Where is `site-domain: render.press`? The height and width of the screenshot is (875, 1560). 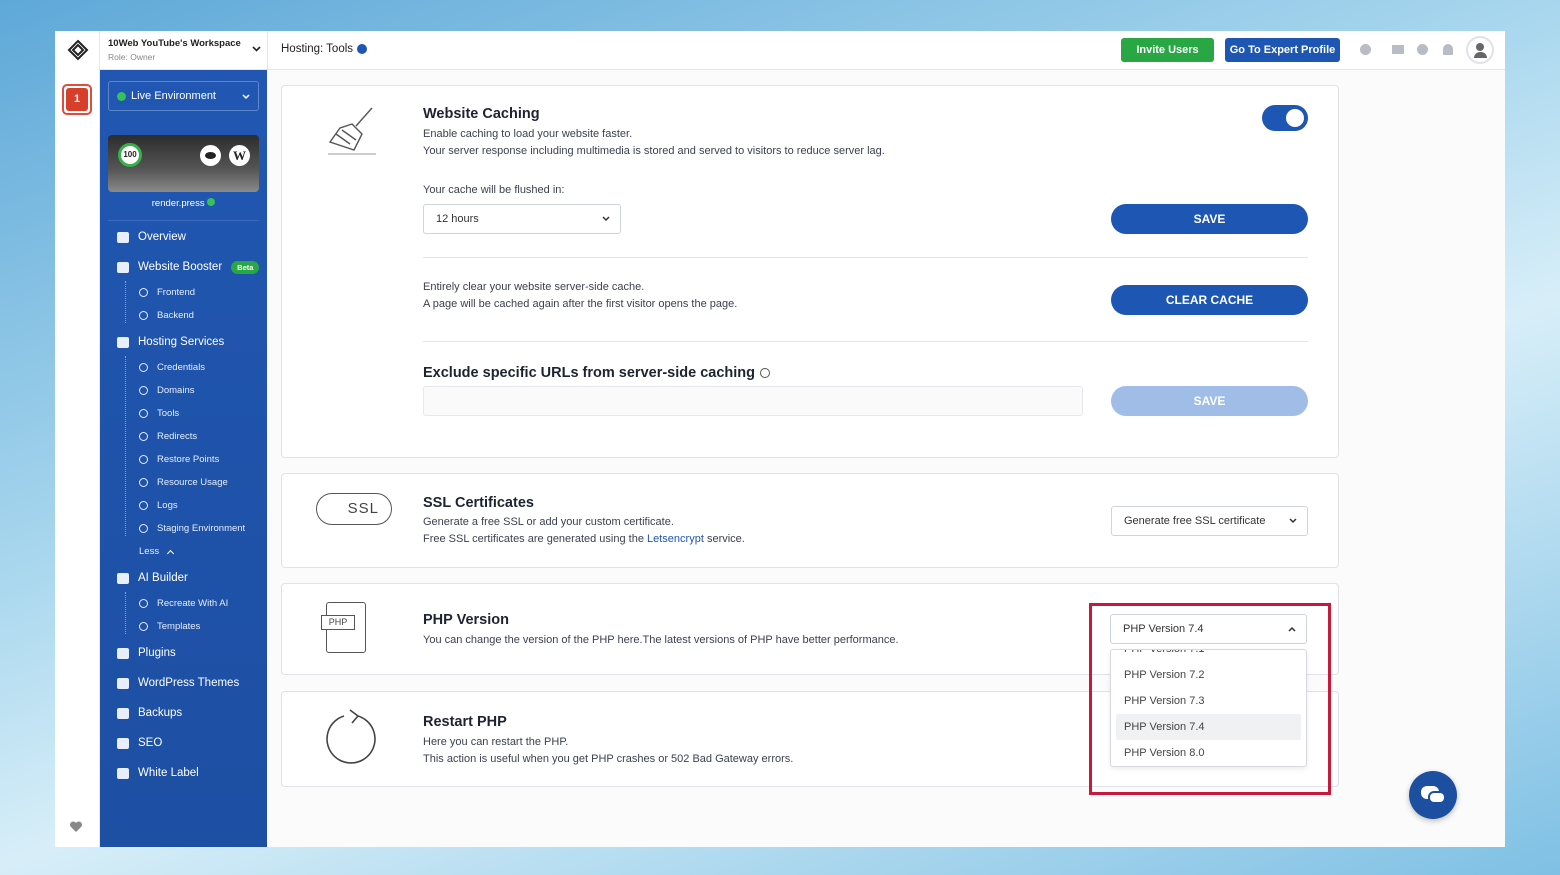 site-domain: render.press is located at coordinates (183, 203).